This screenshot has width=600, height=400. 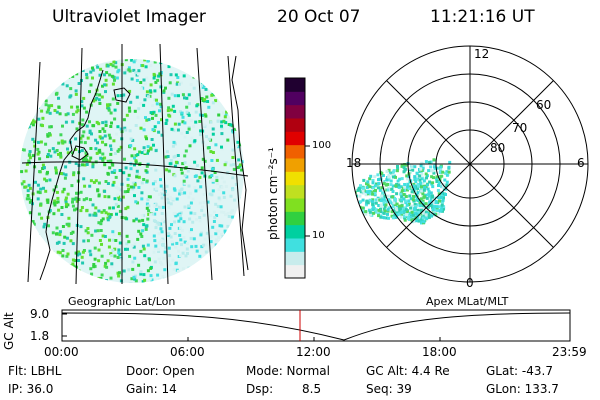 I want to click on xtick-2359: 23:59, so click(x=569, y=352).